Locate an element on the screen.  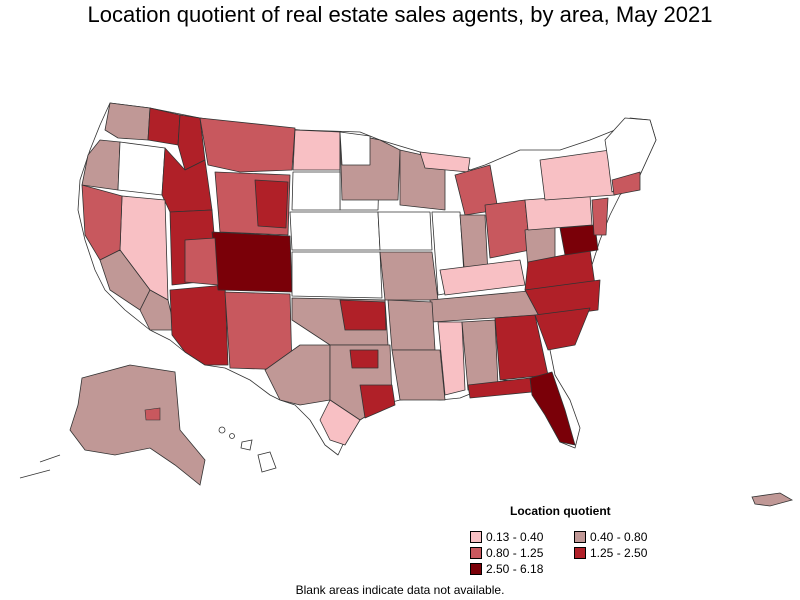
legend-item-0-13-0-40: 0.13 - 0.40 is located at coordinates (506, 537).